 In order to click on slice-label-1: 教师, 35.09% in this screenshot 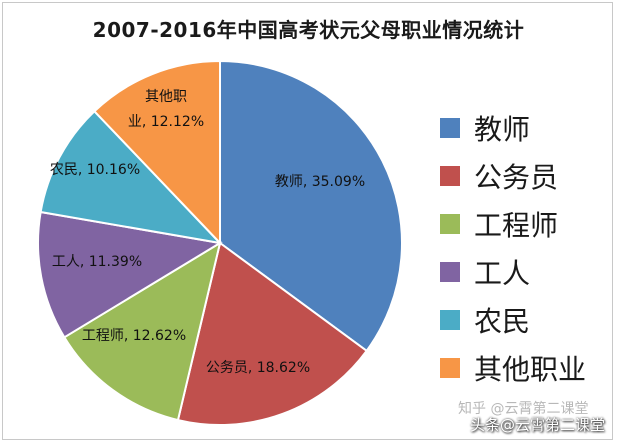, I will do `click(320, 182)`.